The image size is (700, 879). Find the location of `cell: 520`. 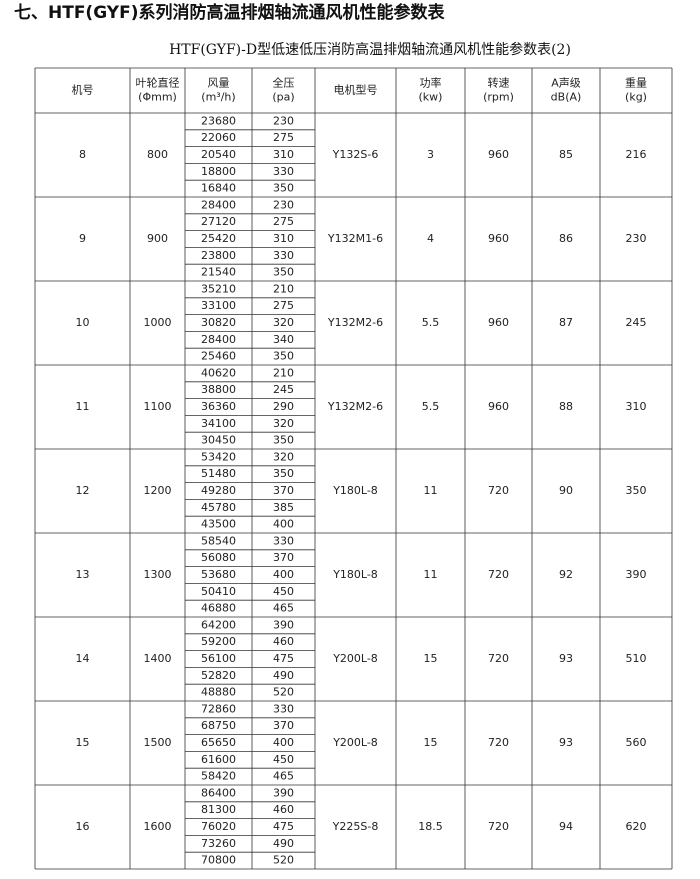

cell: 520 is located at coordinates (283, 860).